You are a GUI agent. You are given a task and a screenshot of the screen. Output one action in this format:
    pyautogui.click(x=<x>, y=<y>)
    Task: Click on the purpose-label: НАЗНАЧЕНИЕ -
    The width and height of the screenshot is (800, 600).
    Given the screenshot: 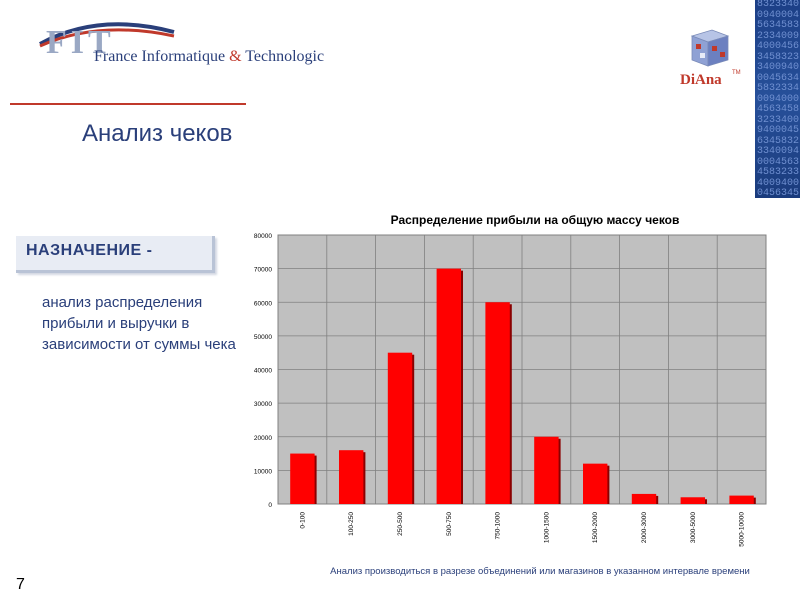 What is the action you would take?
    pyautogui.click(x=89, y=250)
    